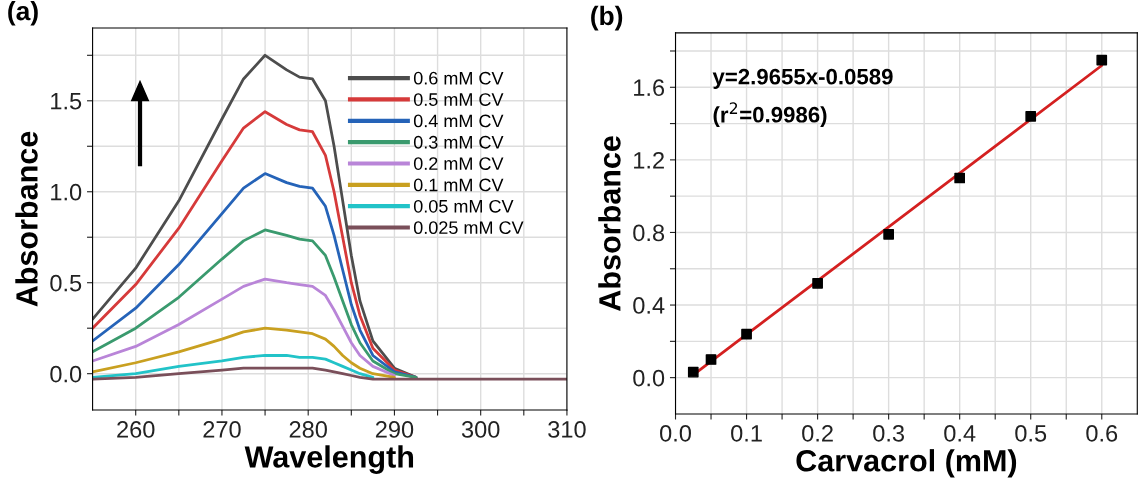 Image resolution: width=1143 pixels, height=483 pixels. Describe the element at coordinates (480, 429) in the screenshot. I see `x-tick-label: 300` at that location.